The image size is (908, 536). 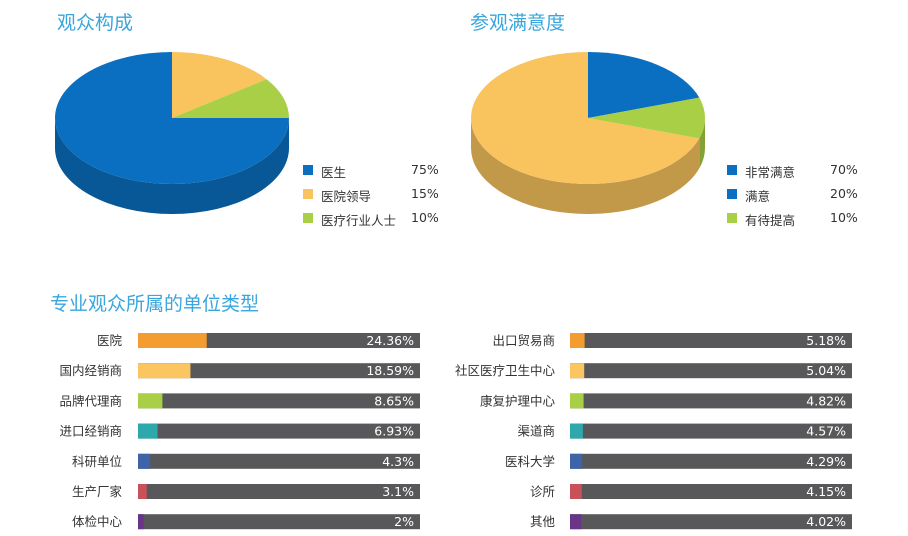 What do you see at coordinates (505, 370) in the screenshot?
I see `bar-category-label: 社区医疗卫生中心` at bounding box center [505, 370].